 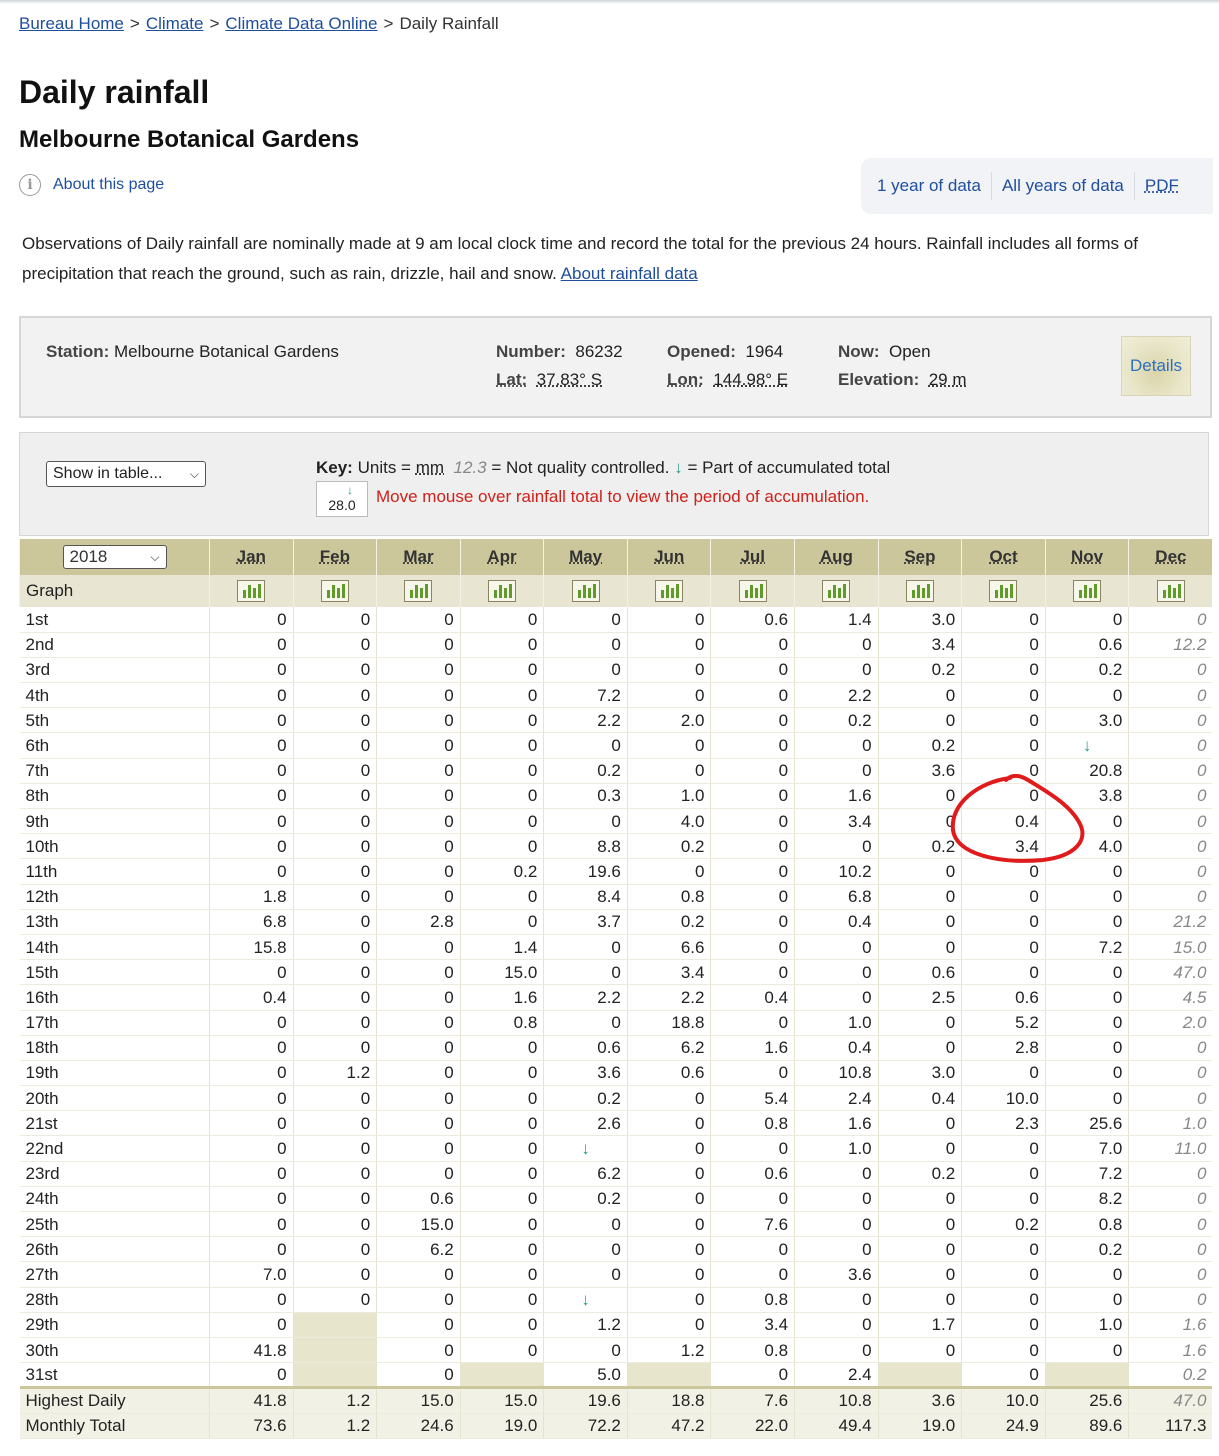 What do you see at coordinates (836, 1148) in the screenshot?
I see `rainfall-cell: 1.0` at bounding box center [836, 1148].